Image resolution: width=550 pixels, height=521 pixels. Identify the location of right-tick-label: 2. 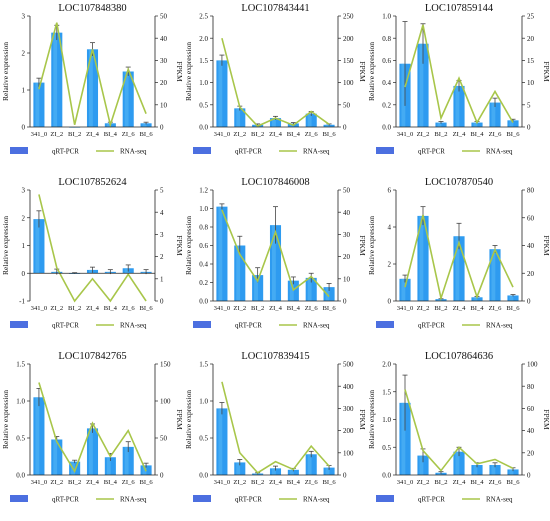
(162, 257).